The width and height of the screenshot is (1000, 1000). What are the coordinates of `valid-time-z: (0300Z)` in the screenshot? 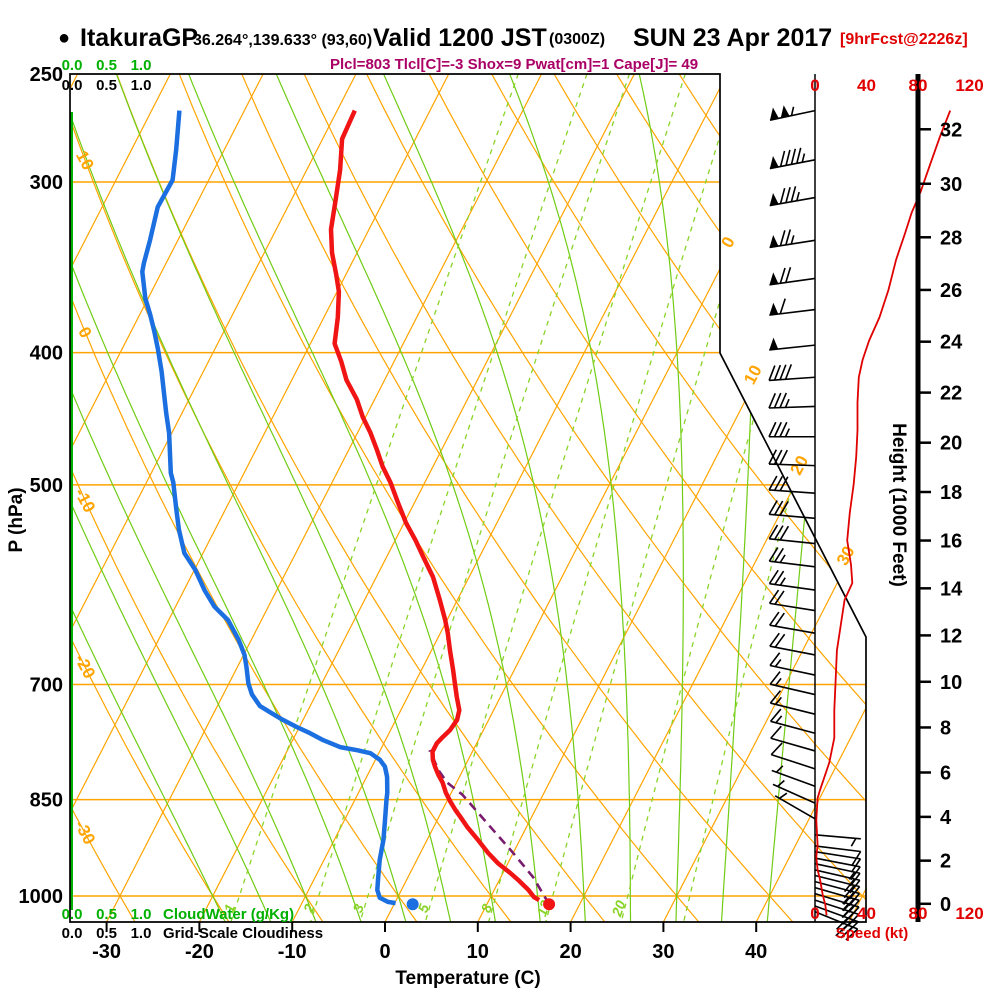 It's located at (577, 39).